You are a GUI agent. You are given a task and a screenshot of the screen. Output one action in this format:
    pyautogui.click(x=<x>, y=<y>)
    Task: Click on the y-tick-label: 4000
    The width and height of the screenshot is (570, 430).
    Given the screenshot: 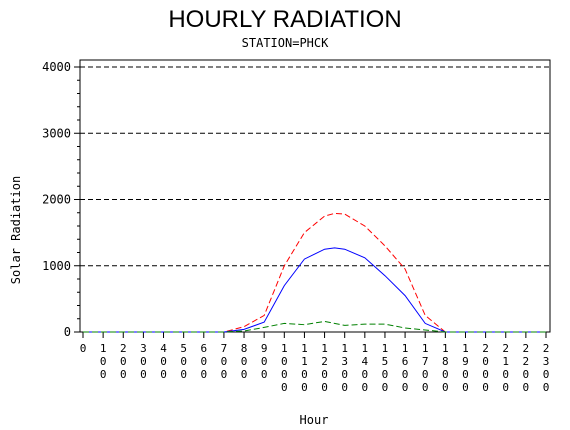 What is the action you would take?
    pyautogui.click(x=56, y=67)
    